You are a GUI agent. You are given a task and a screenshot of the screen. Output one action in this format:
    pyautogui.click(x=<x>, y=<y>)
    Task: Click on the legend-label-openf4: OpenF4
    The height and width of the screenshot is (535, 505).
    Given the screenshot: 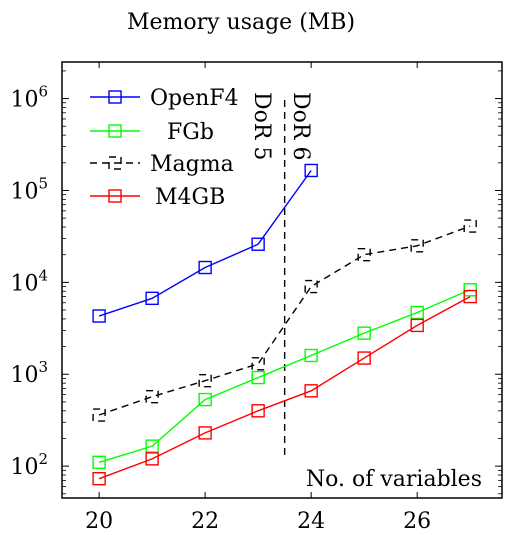 What is the action you would take?
    pyautogui.click(x=194, y=98)
    